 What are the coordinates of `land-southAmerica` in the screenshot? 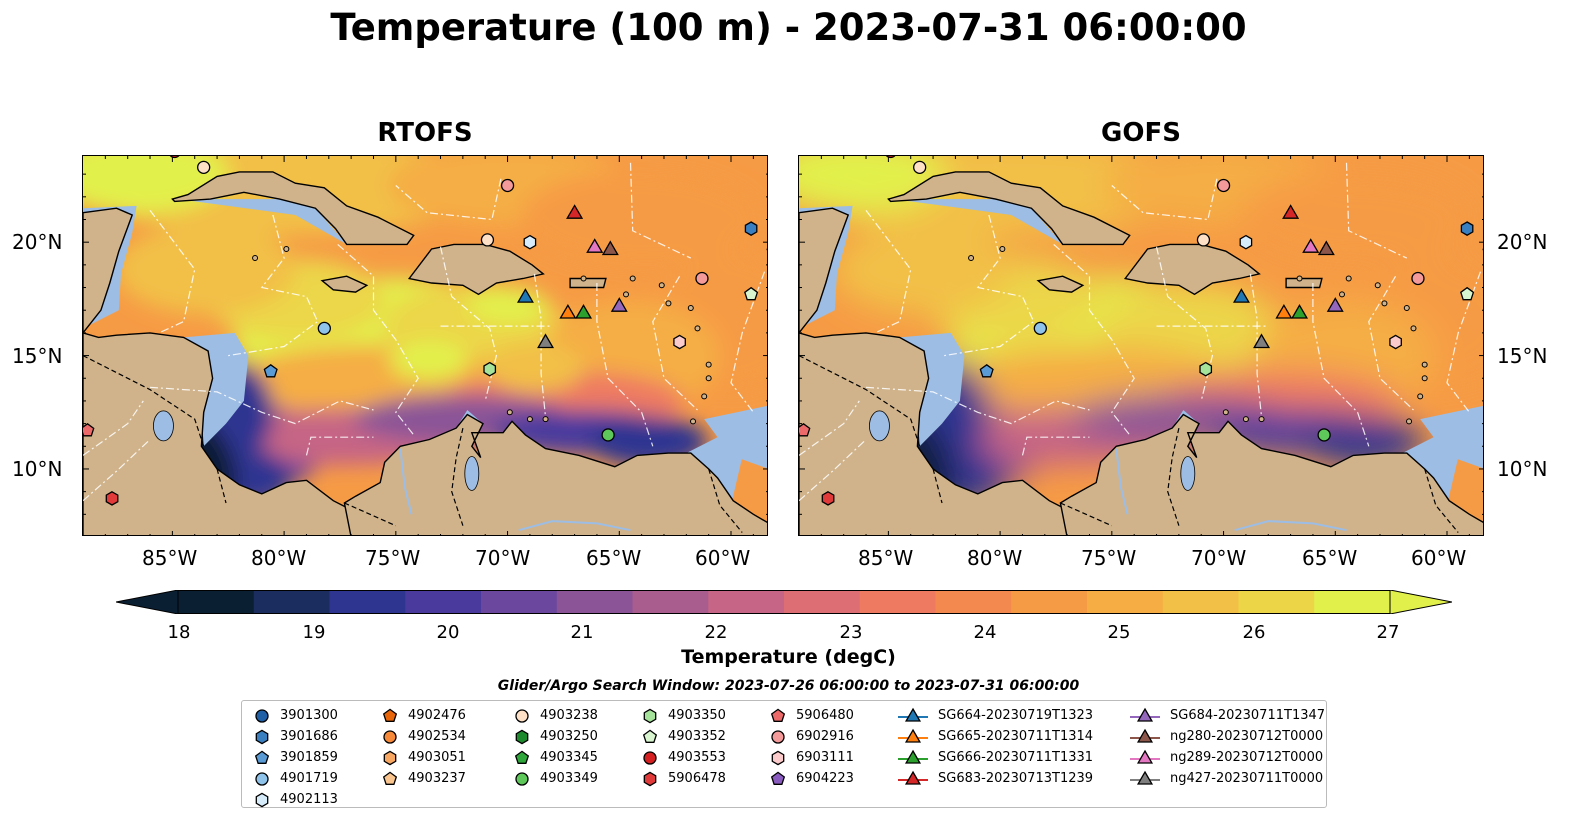 It's located at (555, 474).